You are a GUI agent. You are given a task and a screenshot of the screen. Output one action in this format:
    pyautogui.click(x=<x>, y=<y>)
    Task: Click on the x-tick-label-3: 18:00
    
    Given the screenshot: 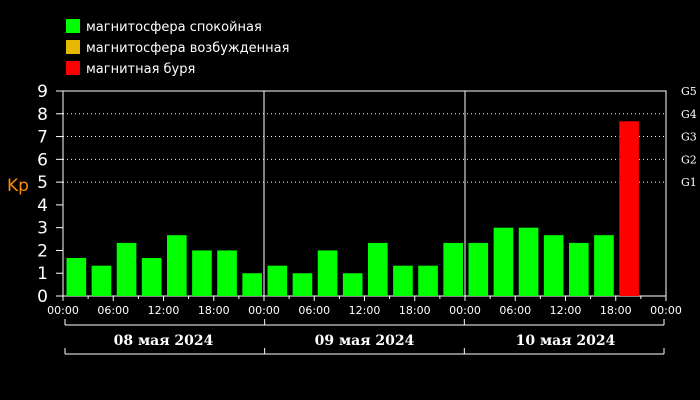 What is the action you would take?
    pyautogui.click(x=214, y=310)
    